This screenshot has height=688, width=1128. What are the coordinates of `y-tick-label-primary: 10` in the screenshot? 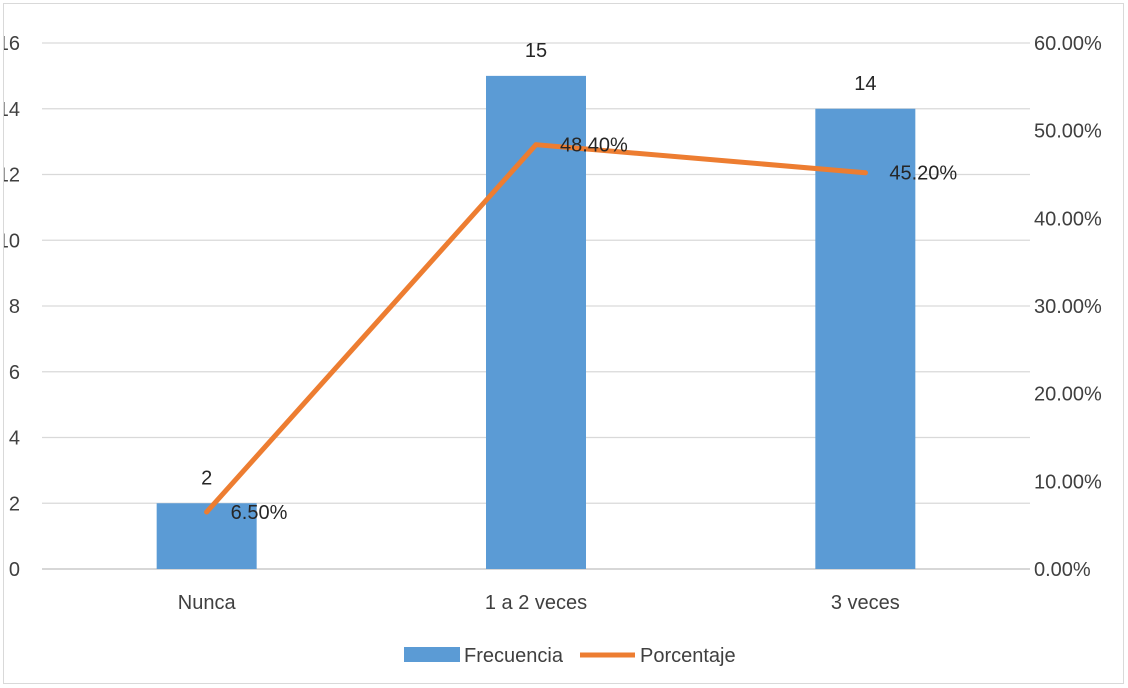 It's located at (12, 241).